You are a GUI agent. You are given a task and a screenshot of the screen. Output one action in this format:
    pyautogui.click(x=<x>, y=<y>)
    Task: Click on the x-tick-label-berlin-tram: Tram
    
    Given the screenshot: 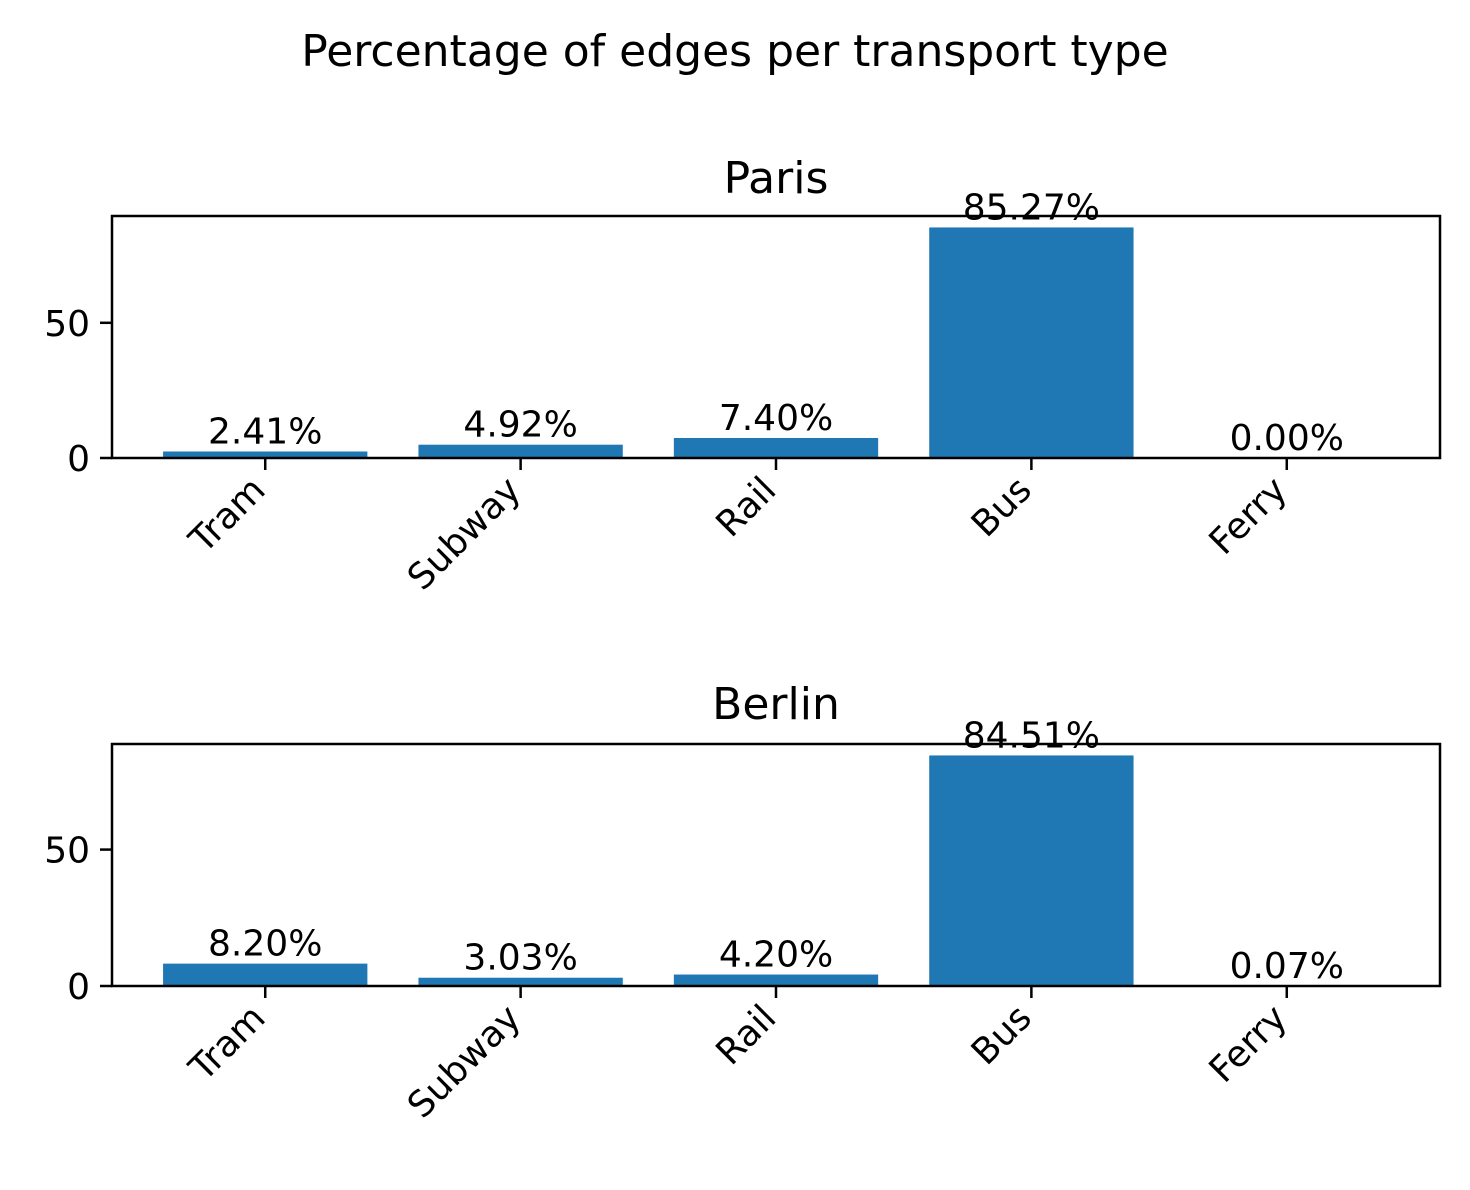 What is the action you would take?
    pyautogui.click(x=227, y=1043)
    